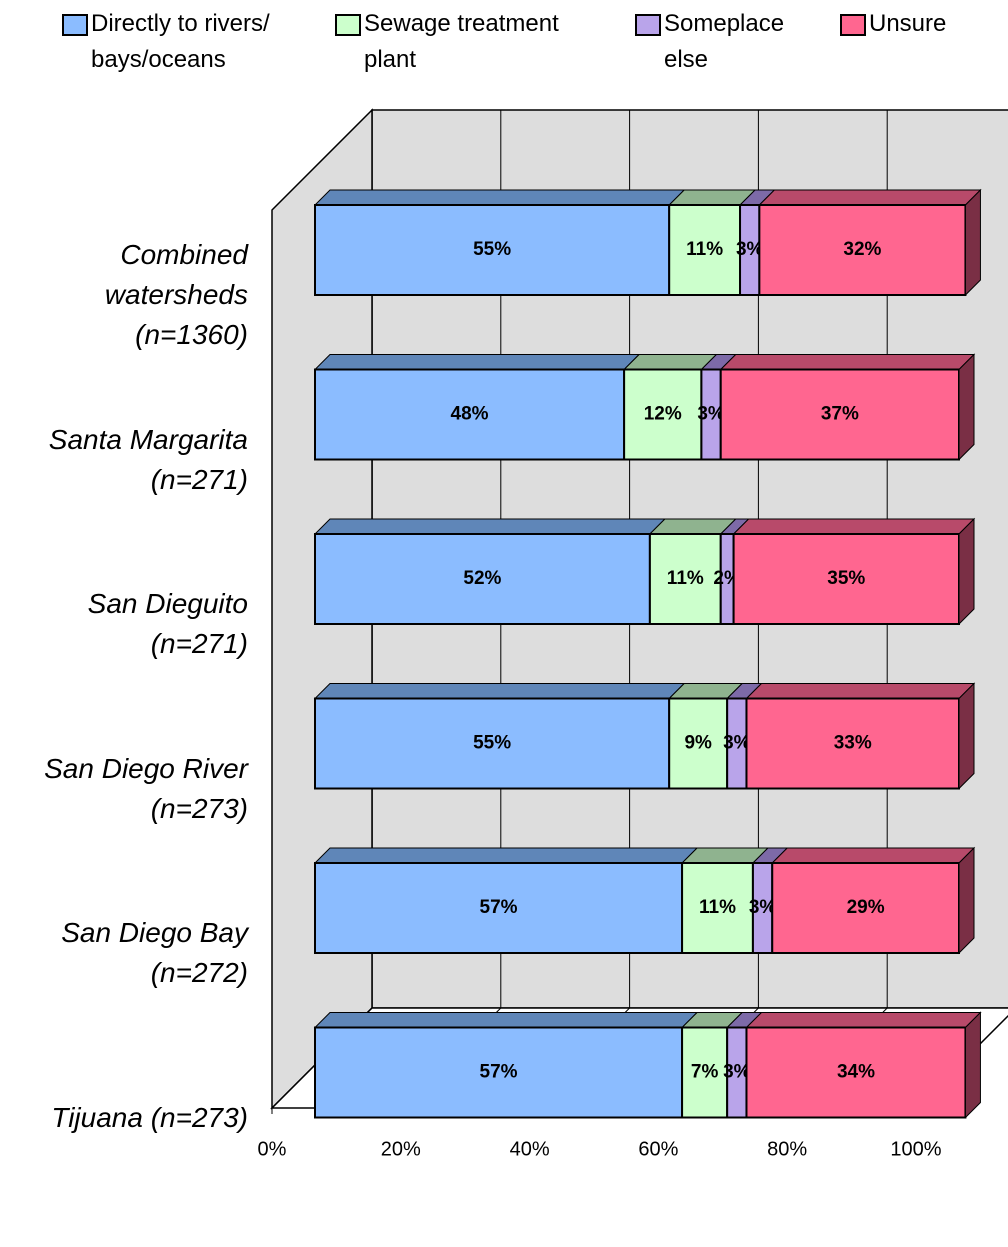 The height and width of the screenshot is (1247, 1008). I want to click on value-label: 33%, so click(853, 743).